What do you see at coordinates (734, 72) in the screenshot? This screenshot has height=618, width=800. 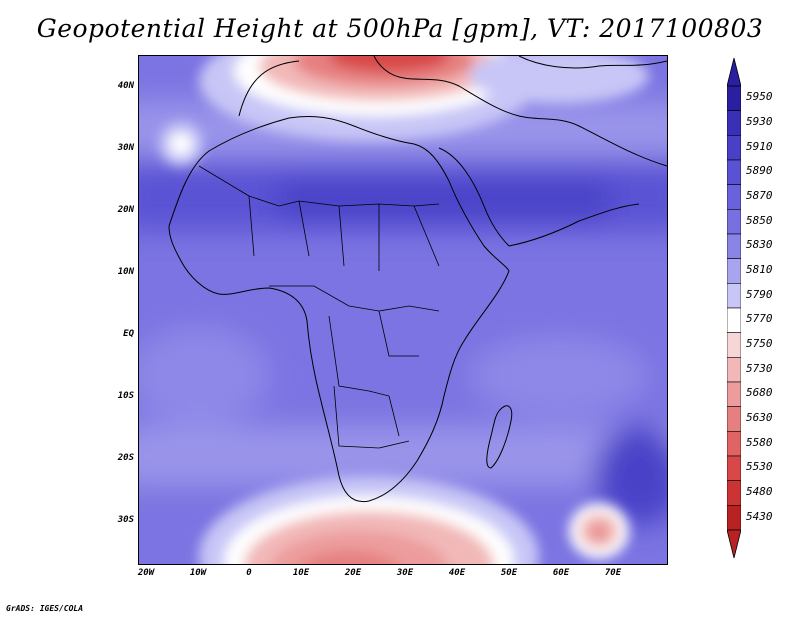 I see `colorbar-top-arrow` at bounding box center [734, 72].